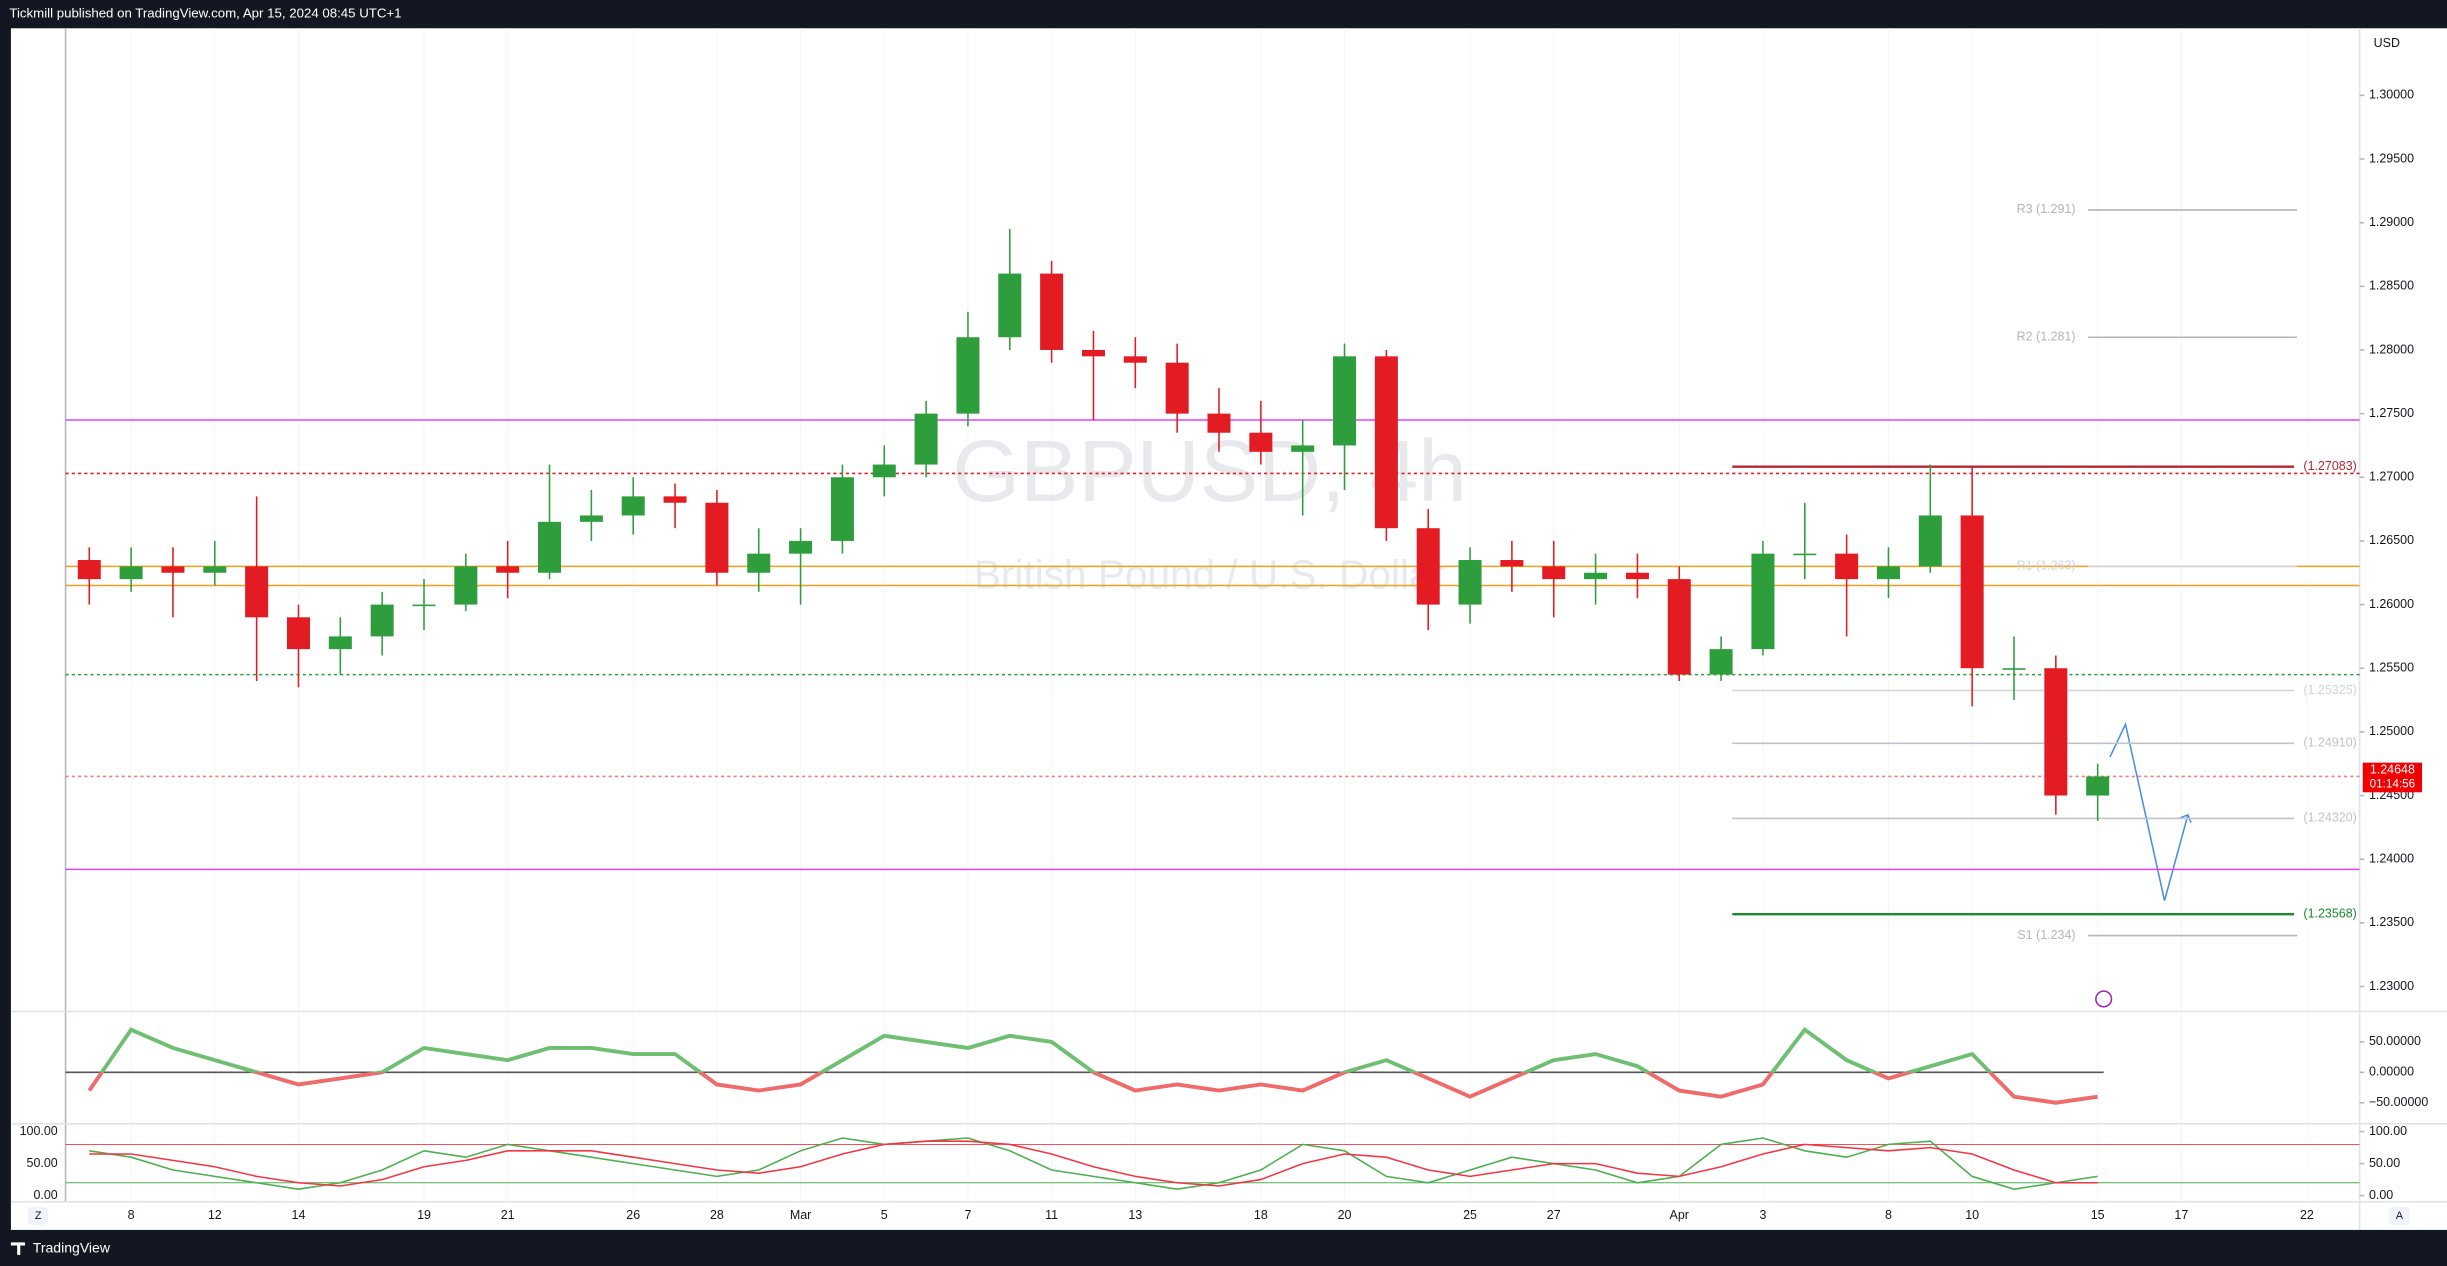 The height and width of the screenshot is (1266, 2447). I want to click on stoch-line, so click(1093, 1163).